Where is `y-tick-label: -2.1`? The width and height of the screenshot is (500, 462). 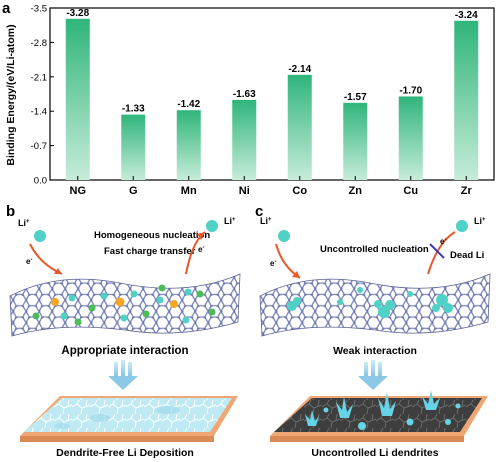 y-tick-label: -2.1 is located at coordinates (39, 77).